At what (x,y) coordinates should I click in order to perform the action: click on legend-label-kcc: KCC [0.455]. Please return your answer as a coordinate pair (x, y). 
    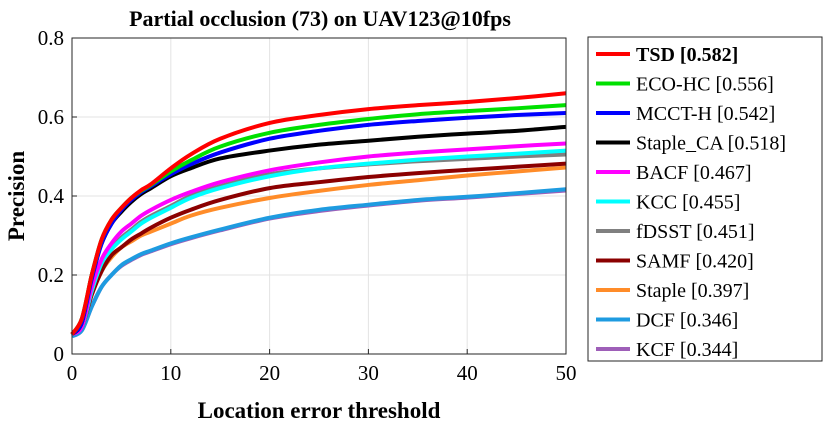
    Looking at the image, I should click on (688, 203).